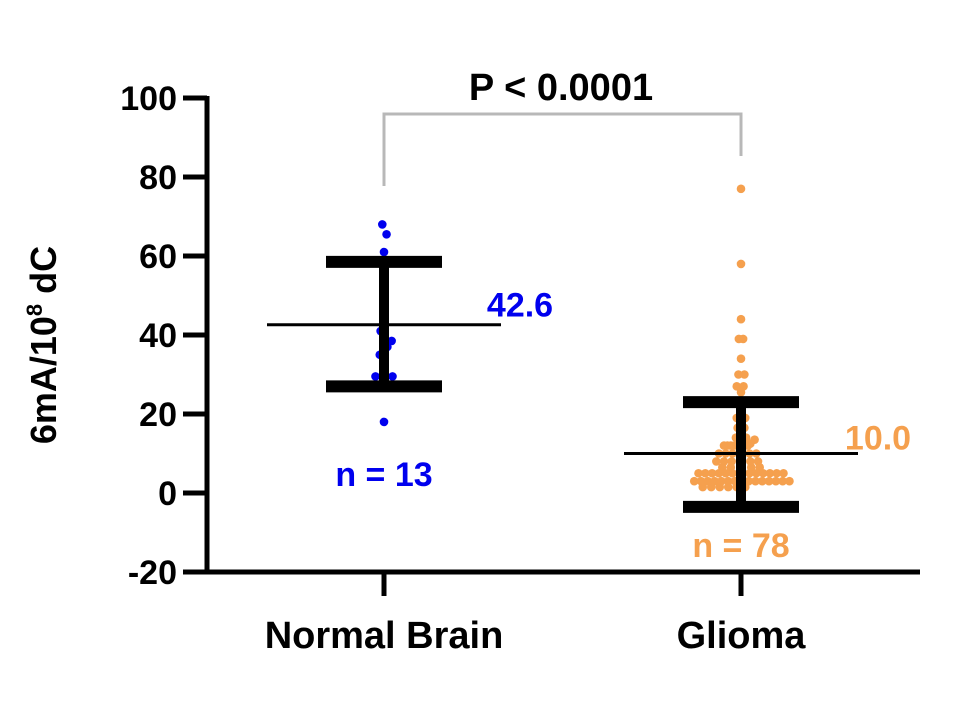 The height and width of the screenshot is (701, 966). I want to click on y-axis-label-superscript: 8, so click(34, 310).